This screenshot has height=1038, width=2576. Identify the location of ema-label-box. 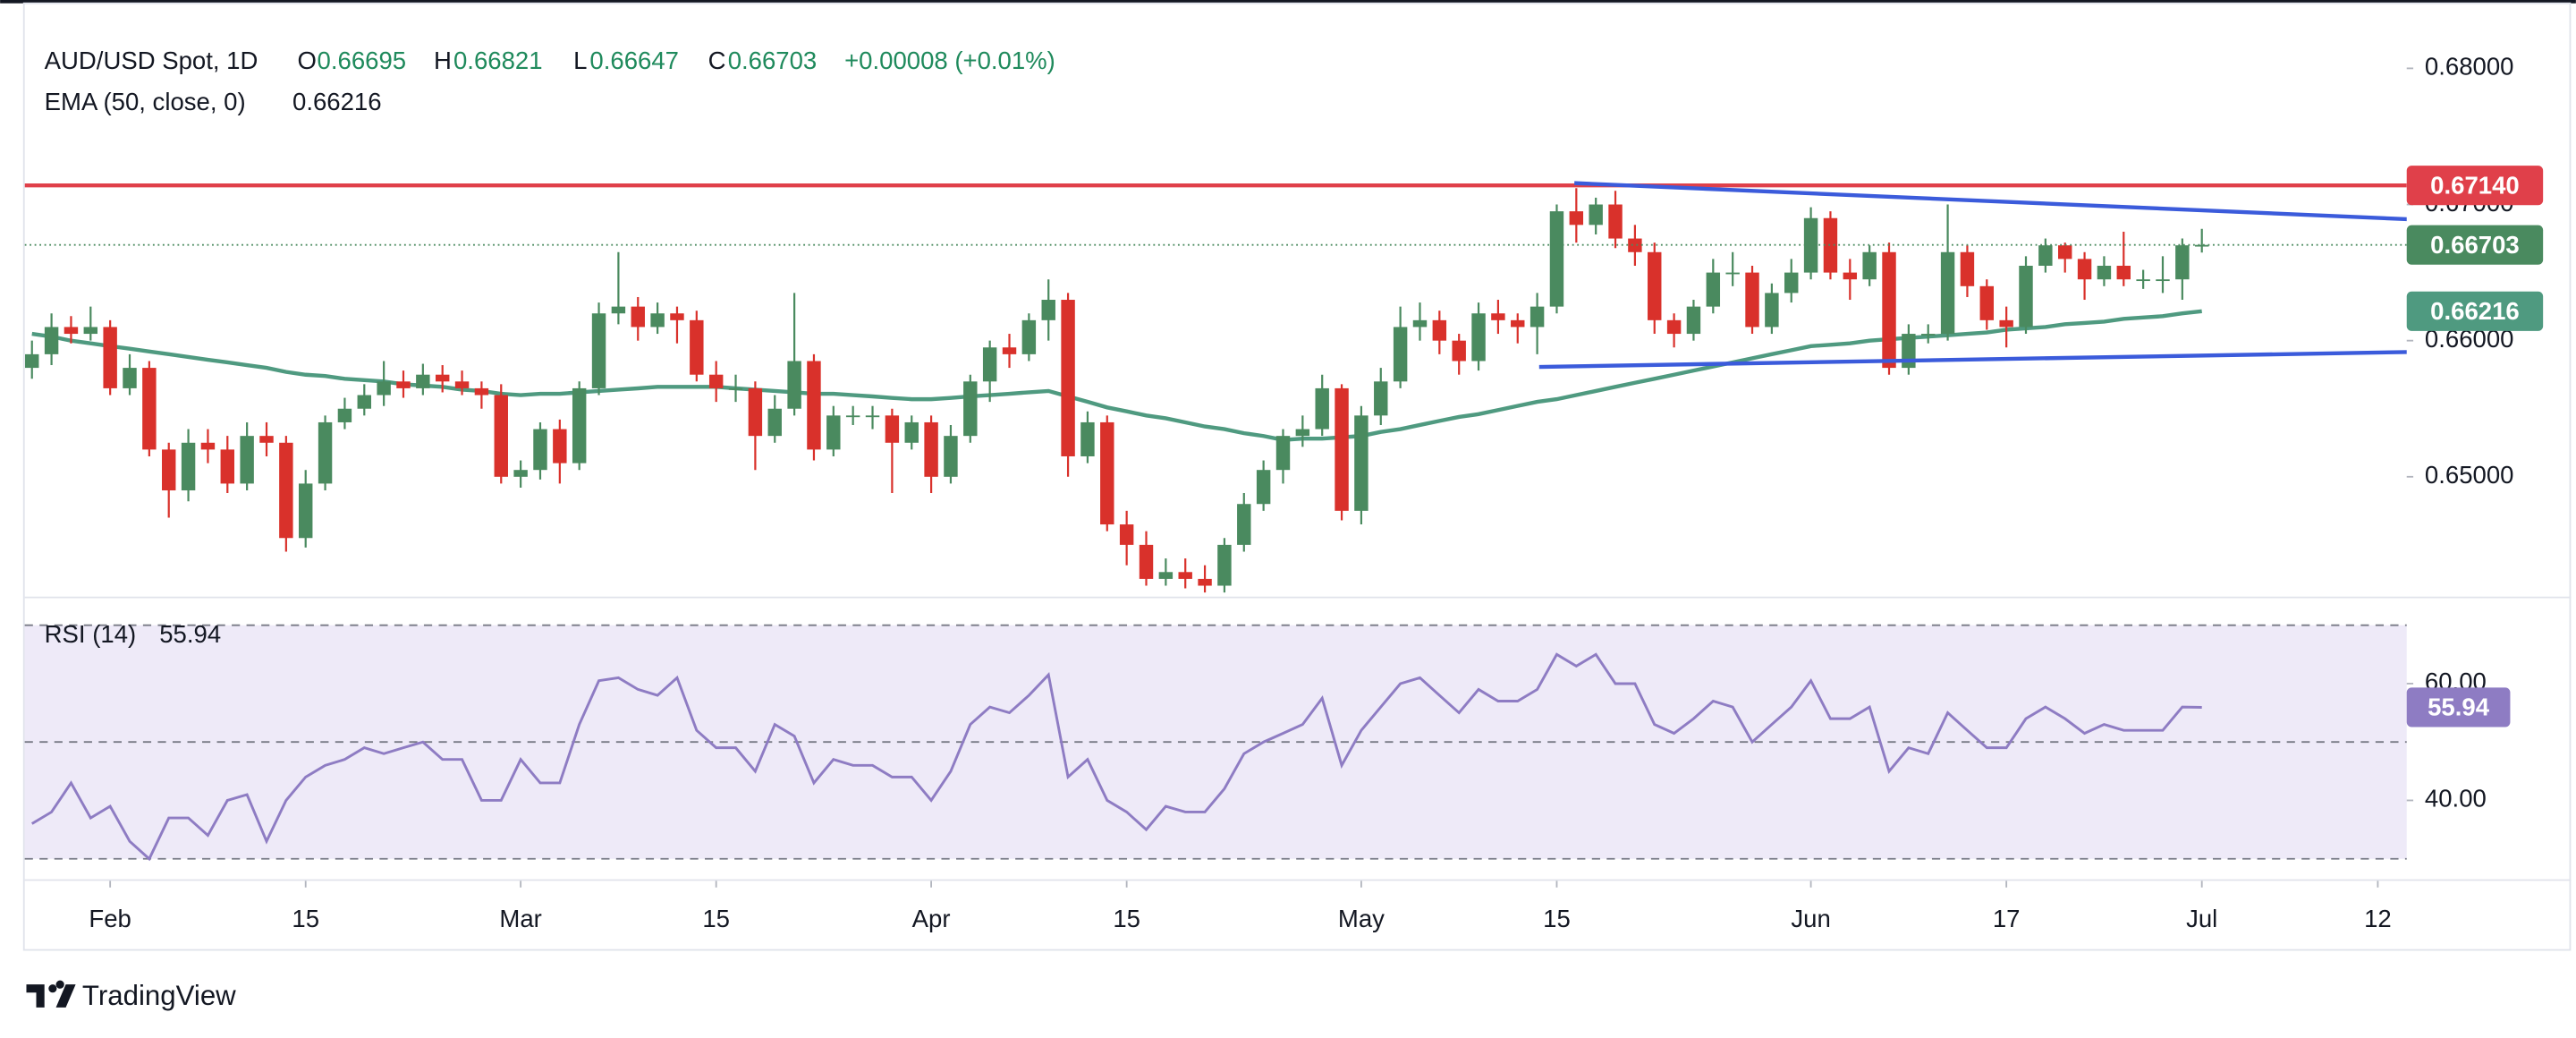
(2475, 311).